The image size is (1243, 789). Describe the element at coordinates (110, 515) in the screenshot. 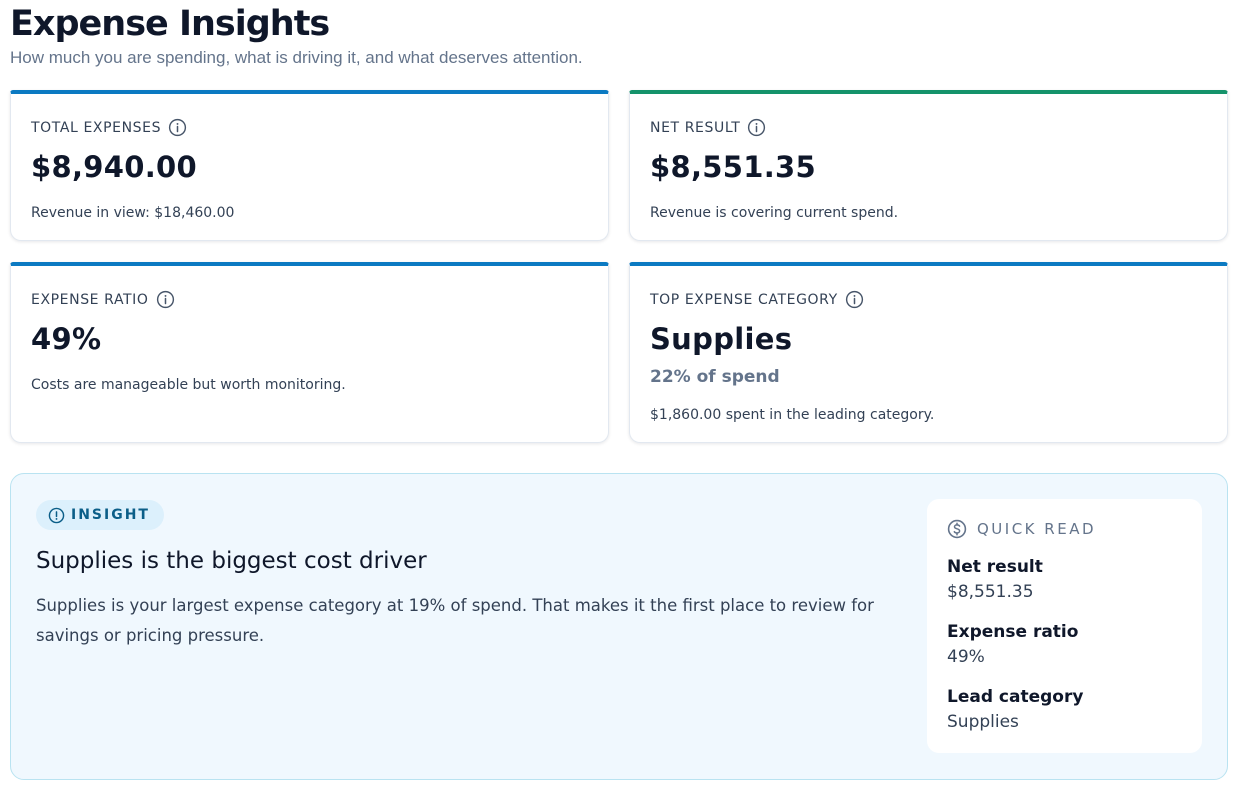

I see `insight-badge-label: INSIGHT` at that location.